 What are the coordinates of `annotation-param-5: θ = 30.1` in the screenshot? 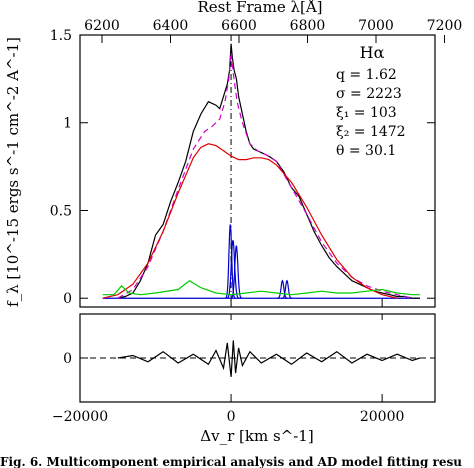 It's located at (366, 151).